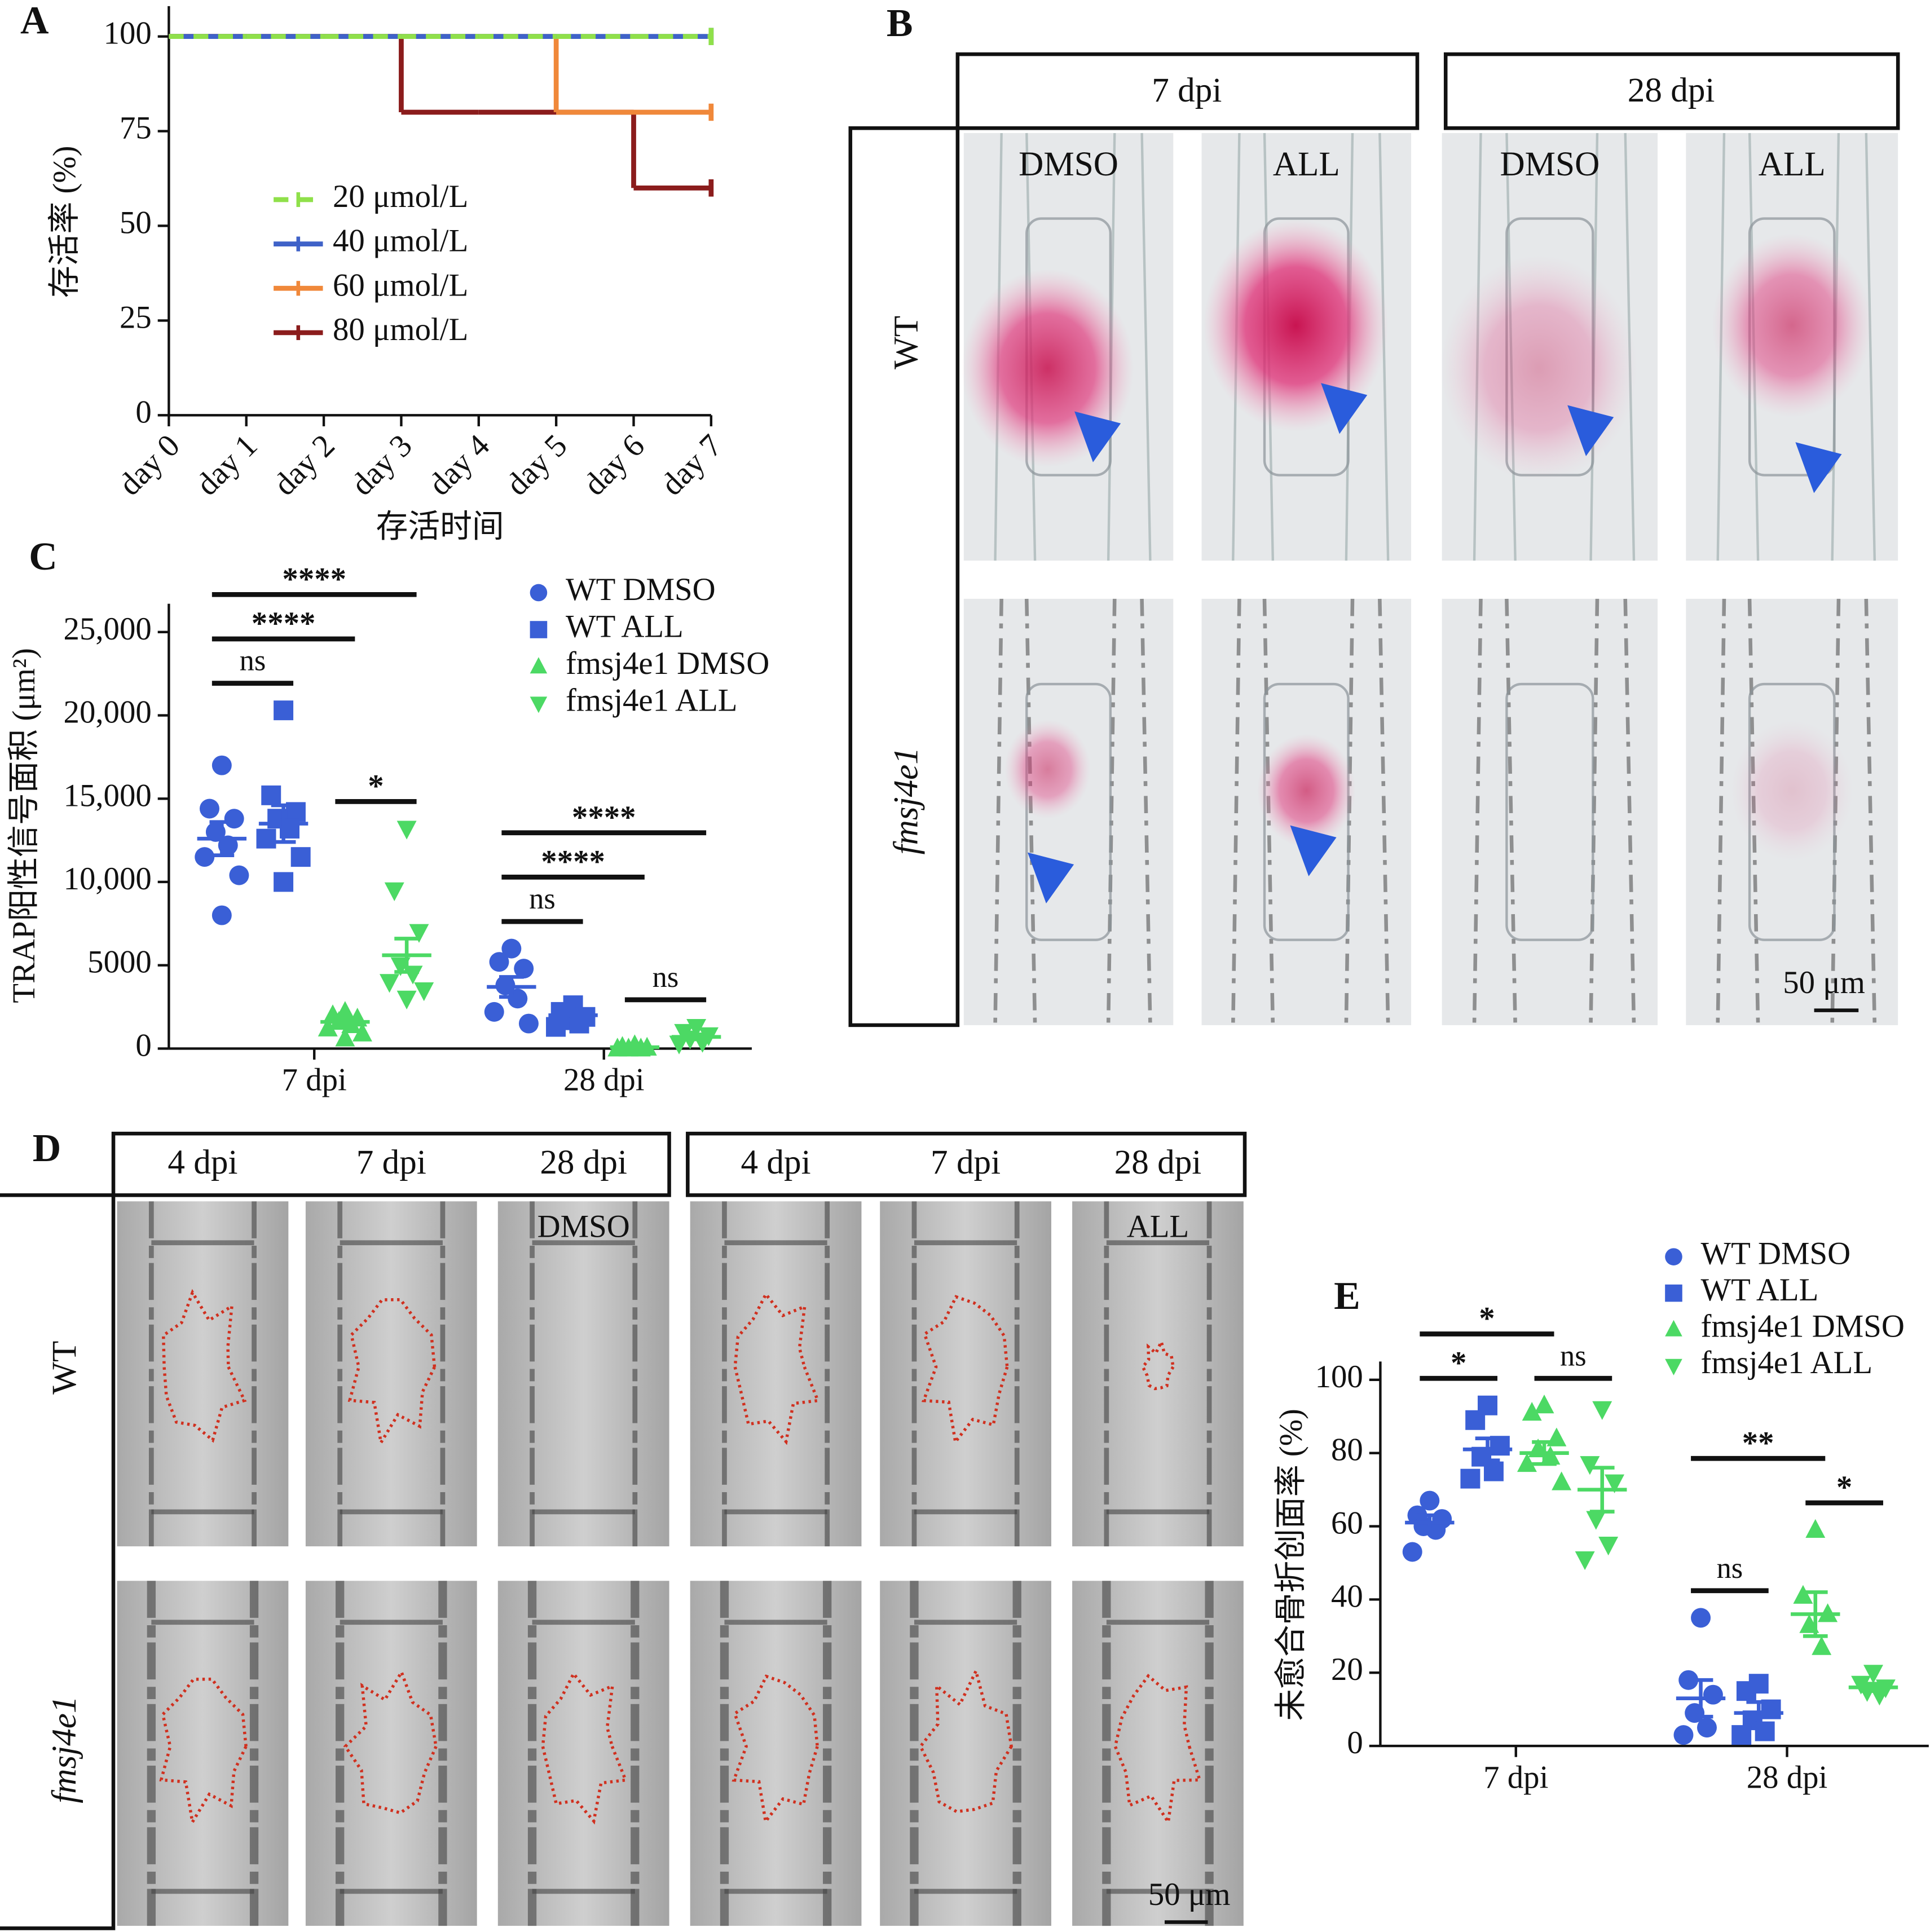  What do you see at coordinates (400, 285) in the screenshot?
I see `legend-label: 60 μmol/L` at bounding box center [400, 285].